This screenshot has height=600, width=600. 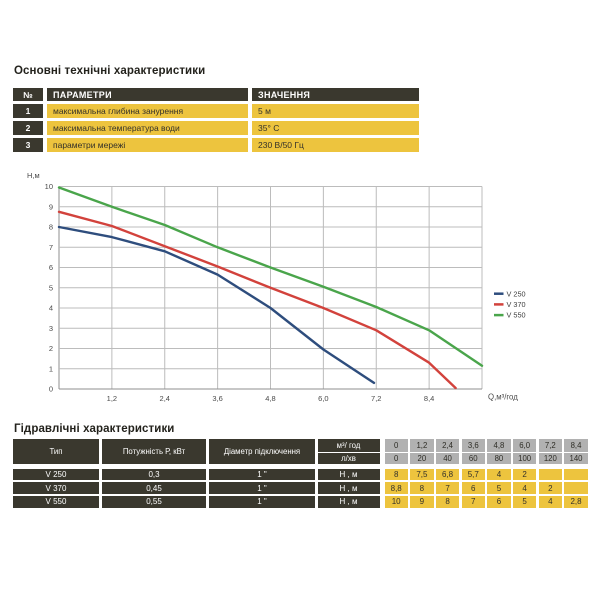 What do you see at coordinates (473, 474) in the screenshot?
I see `head-value: 5,7` at bounding box center [473, 474].